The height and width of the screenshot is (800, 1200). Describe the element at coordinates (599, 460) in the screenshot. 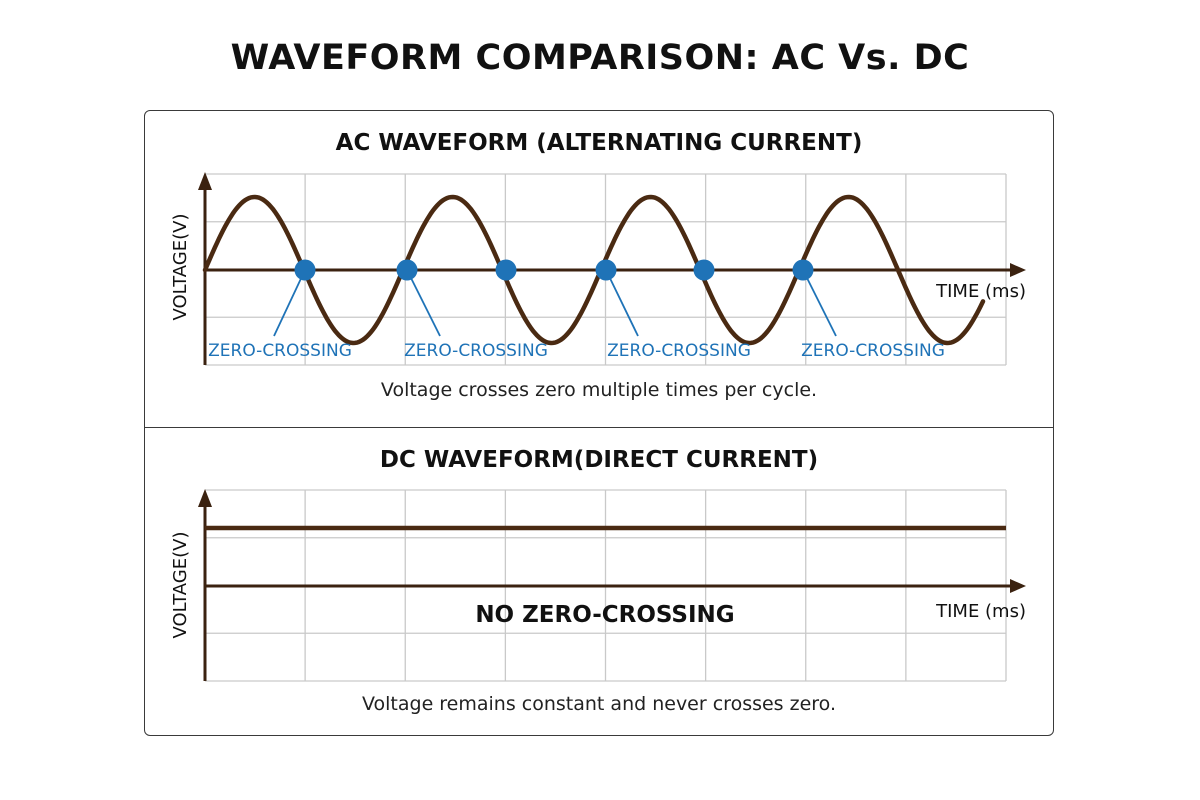

I see `dc-section-title: DC WAVEFORM(DIRECT CURRENT)` at that location.